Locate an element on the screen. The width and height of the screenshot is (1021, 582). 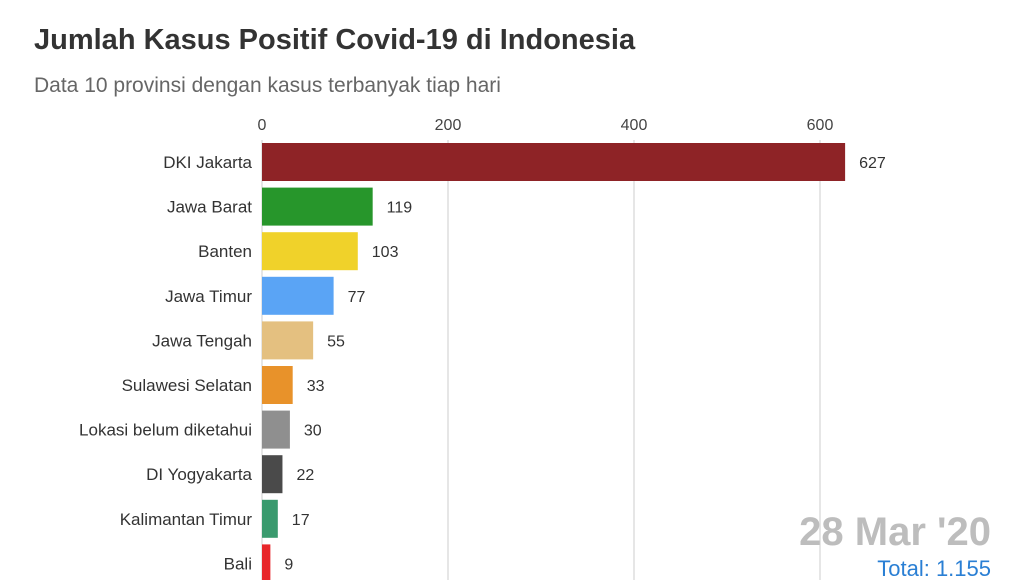
value-label: 33 is located at coordinates (316, 386).